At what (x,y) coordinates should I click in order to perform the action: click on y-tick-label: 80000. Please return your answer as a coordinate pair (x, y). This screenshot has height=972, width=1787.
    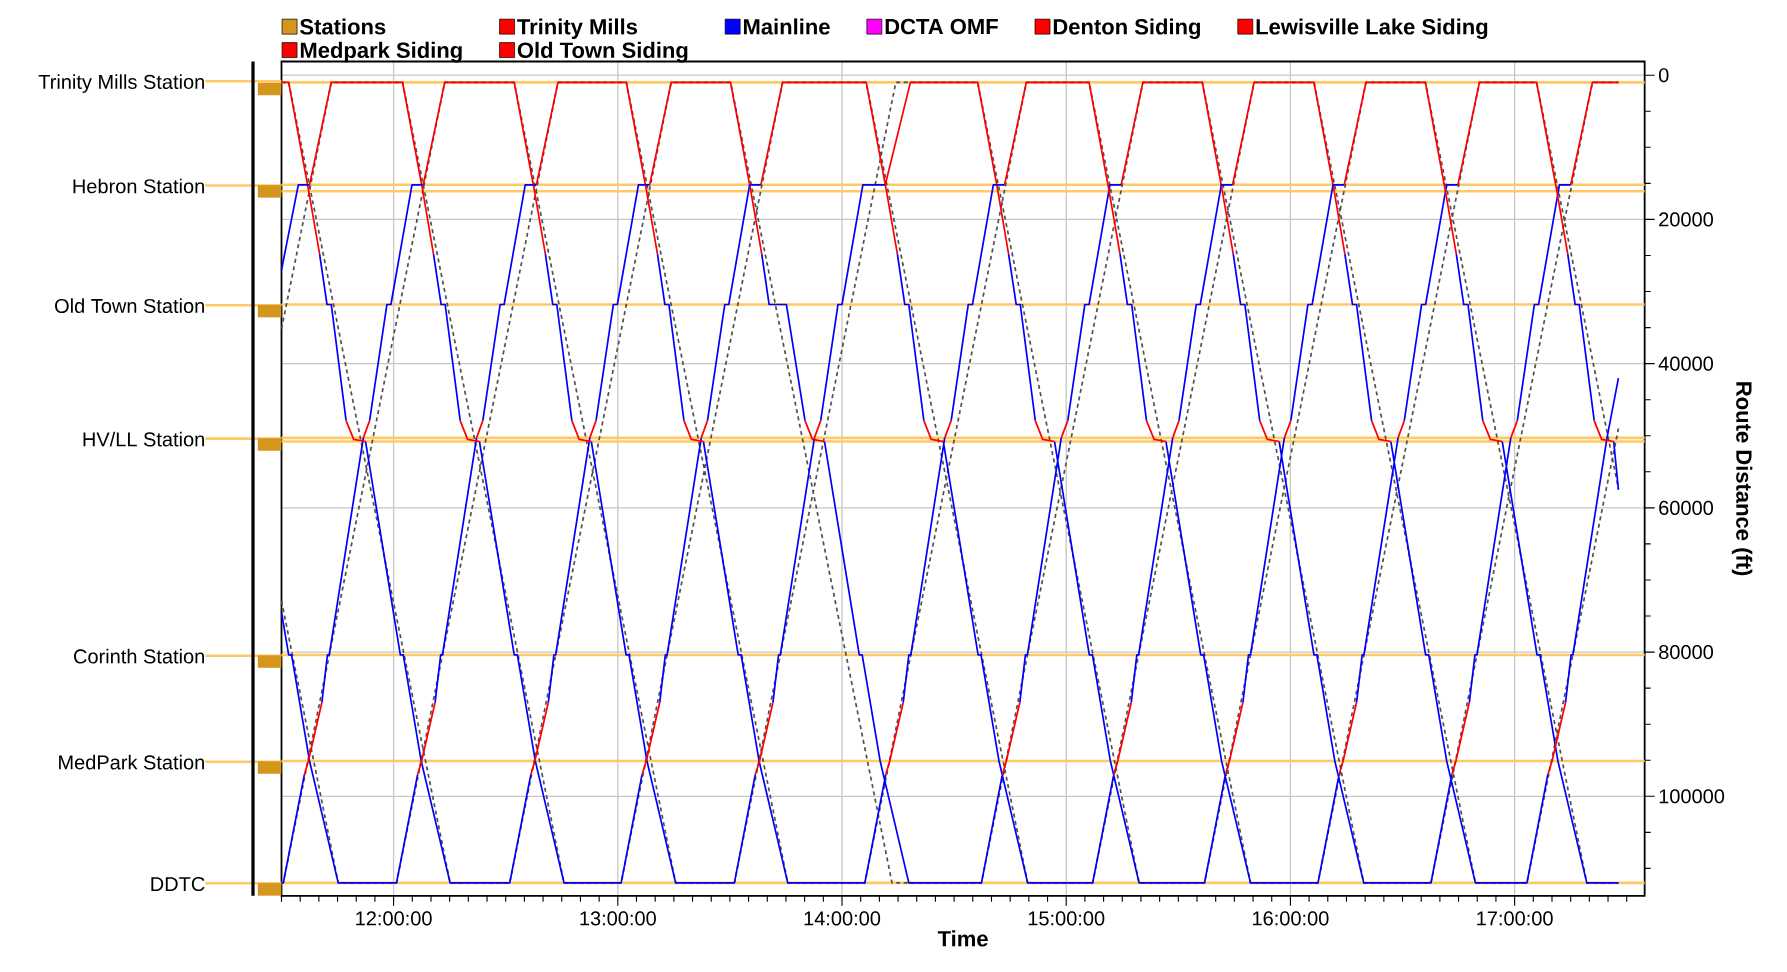
    Looking at the image, I should click on (1686, 652).